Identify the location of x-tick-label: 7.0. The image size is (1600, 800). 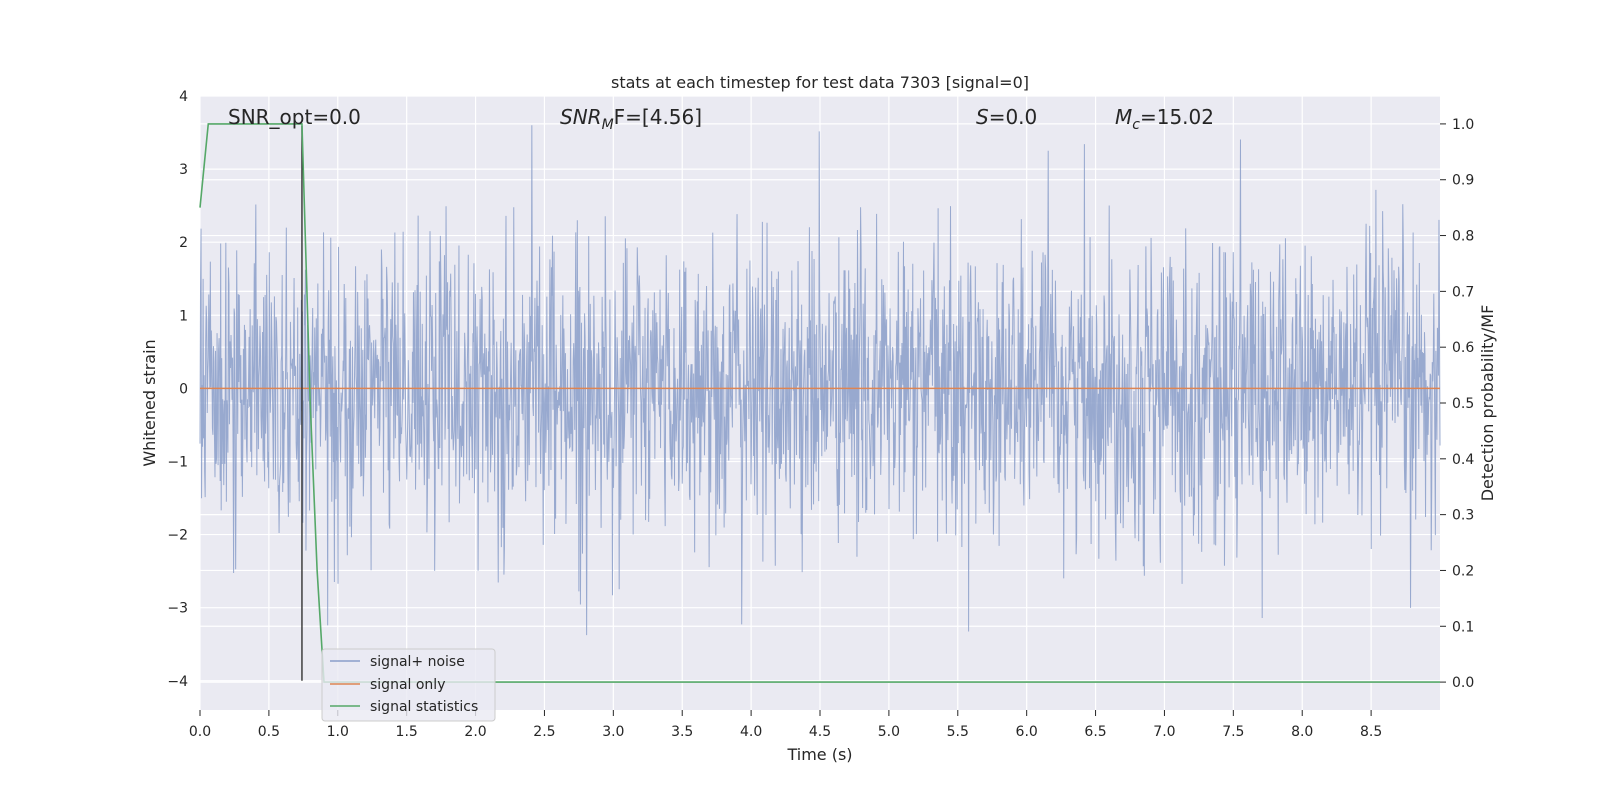
(1164, 732).